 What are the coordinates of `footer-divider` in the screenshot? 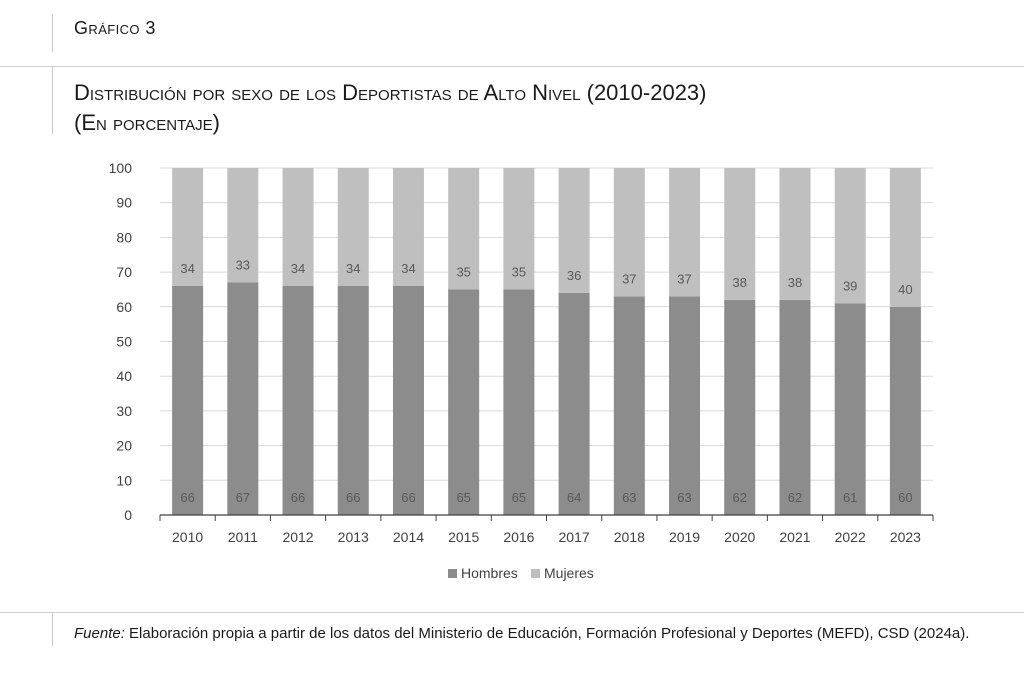 It's located at (512, 612).